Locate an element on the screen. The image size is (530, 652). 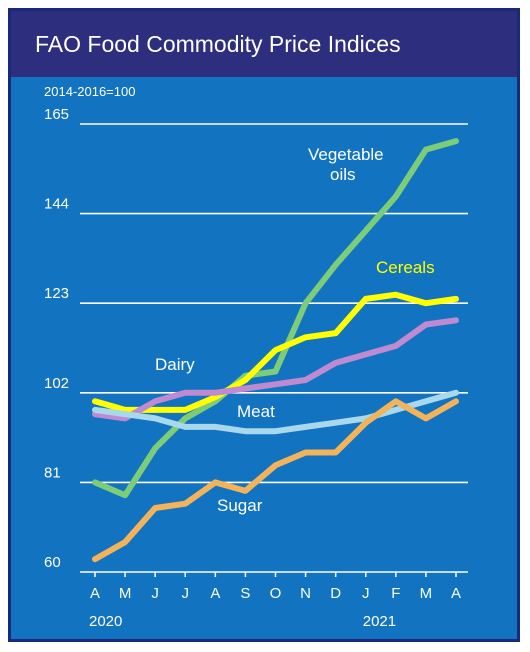
series-label-vegetable-oils: oils is located at coordinates (343, 174).